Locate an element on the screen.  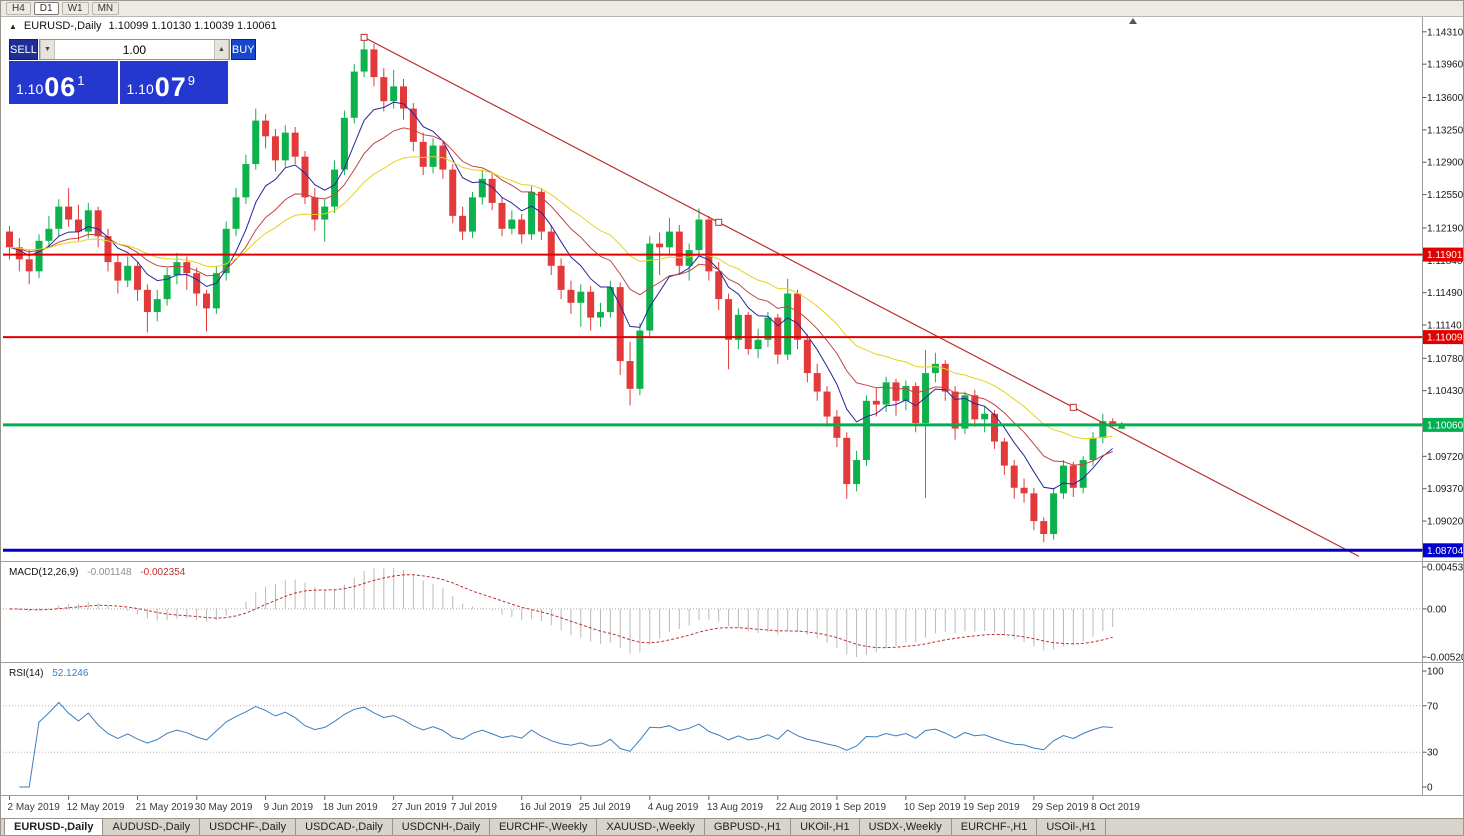
chart-tab: AUDUSD-,Daily is located at coordinates (151, 827).